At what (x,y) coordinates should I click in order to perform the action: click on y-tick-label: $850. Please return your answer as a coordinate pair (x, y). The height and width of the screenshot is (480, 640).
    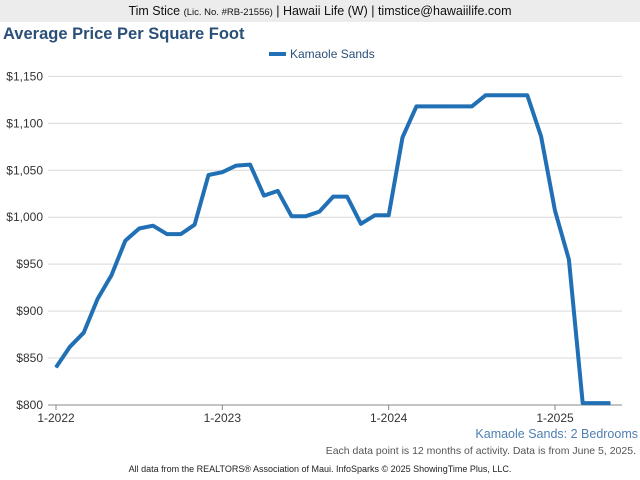
    Looking at the image, I should click on (29, 358).